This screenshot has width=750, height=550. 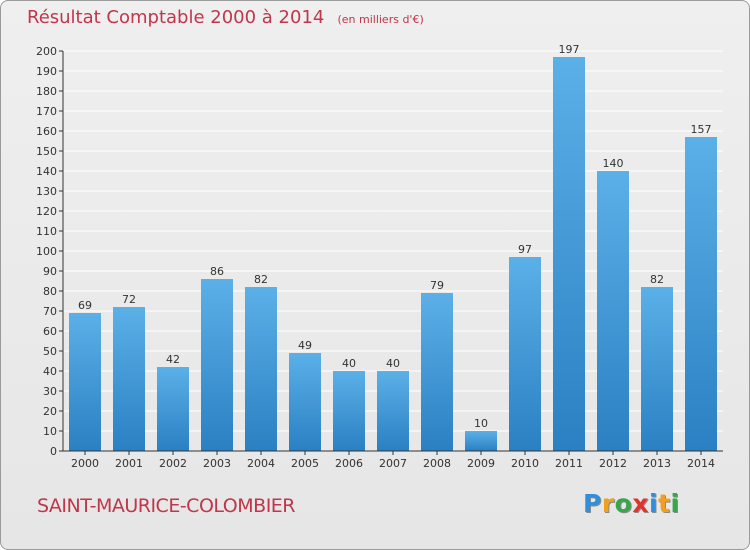 I want to click on y-tick-label: 60, so click(x=50, y=331).